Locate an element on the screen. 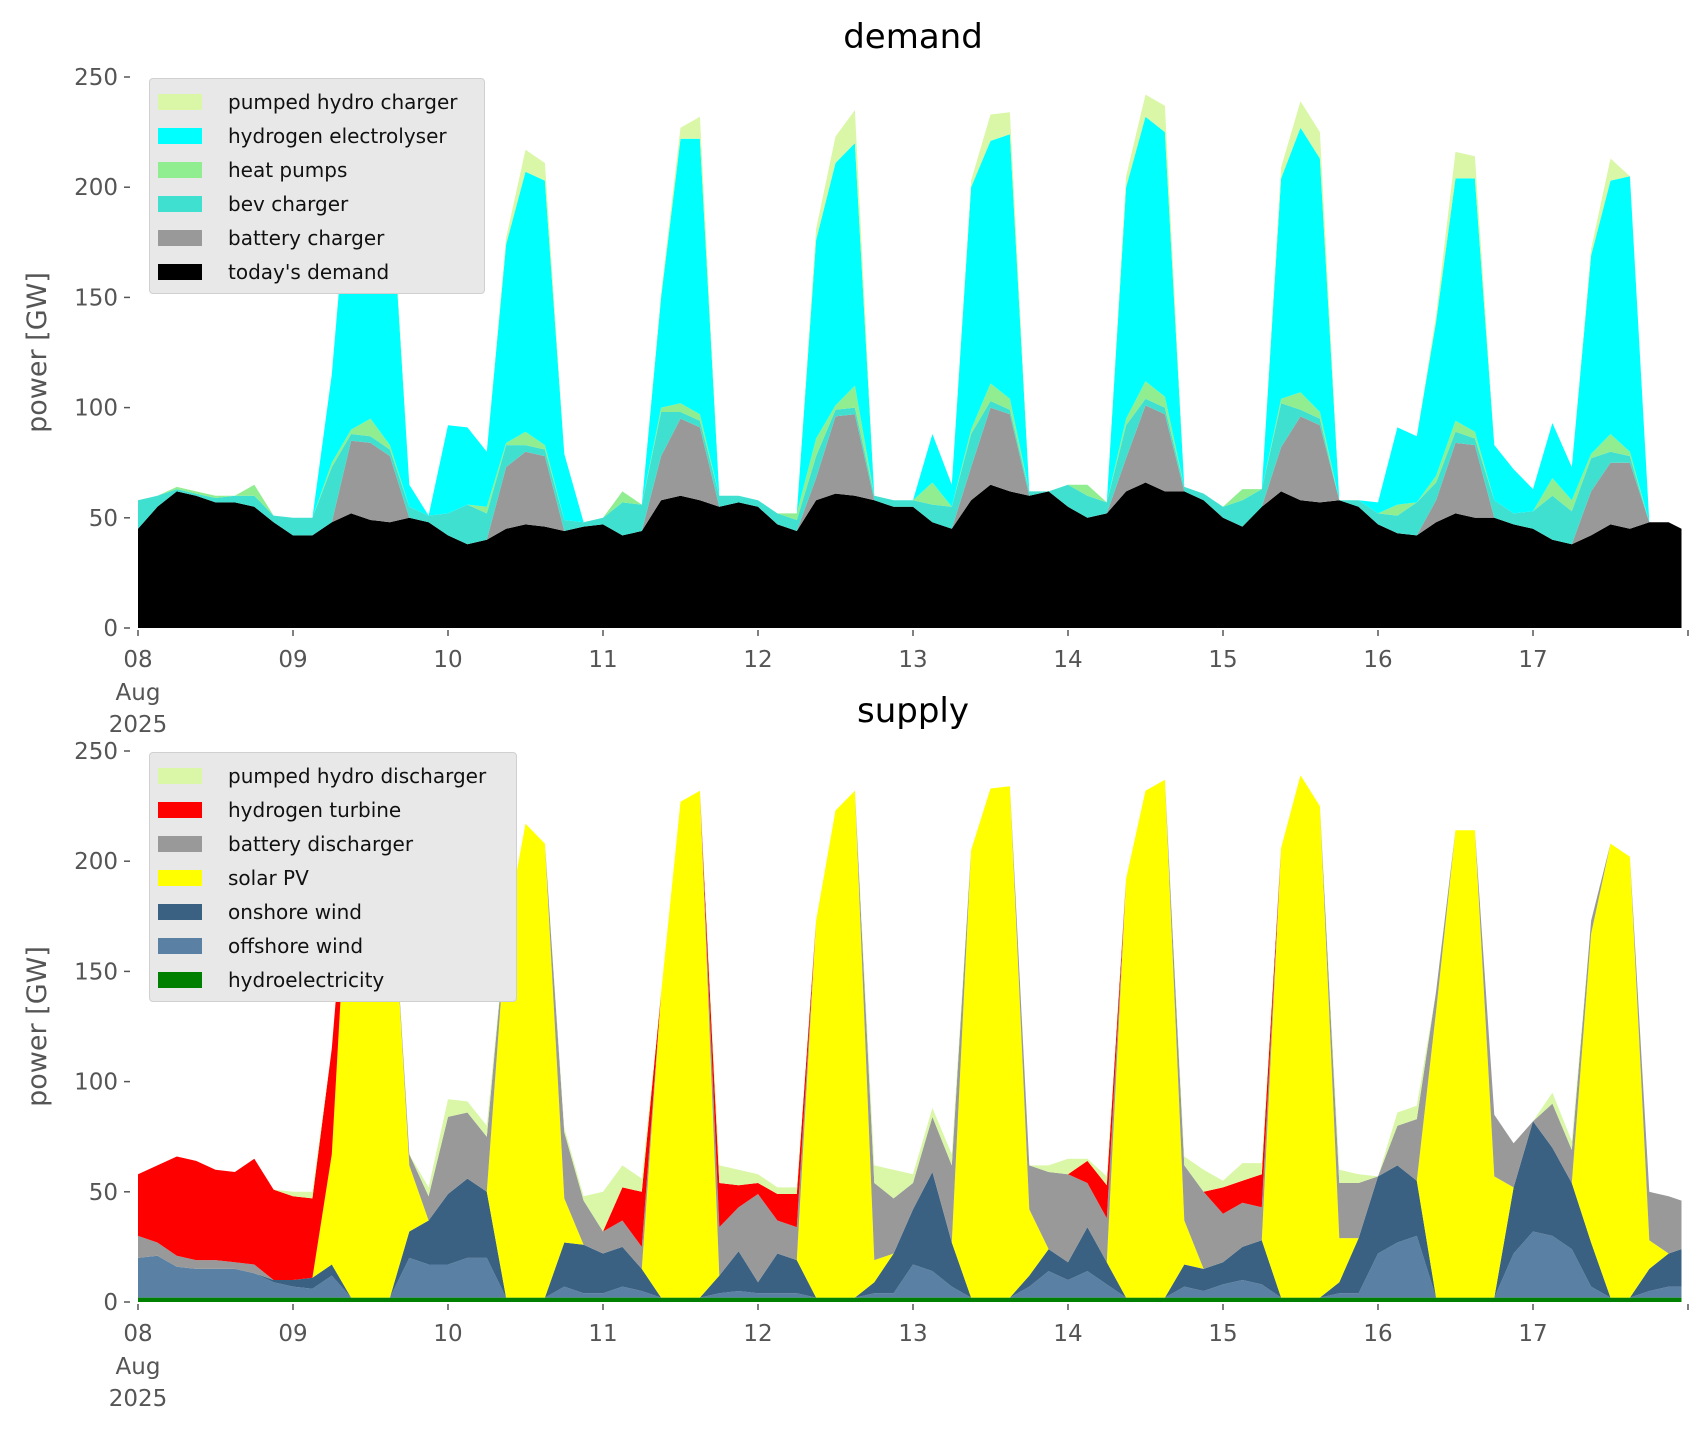  legend-item: hydrogen turbine is located at coordinates (333, 810).